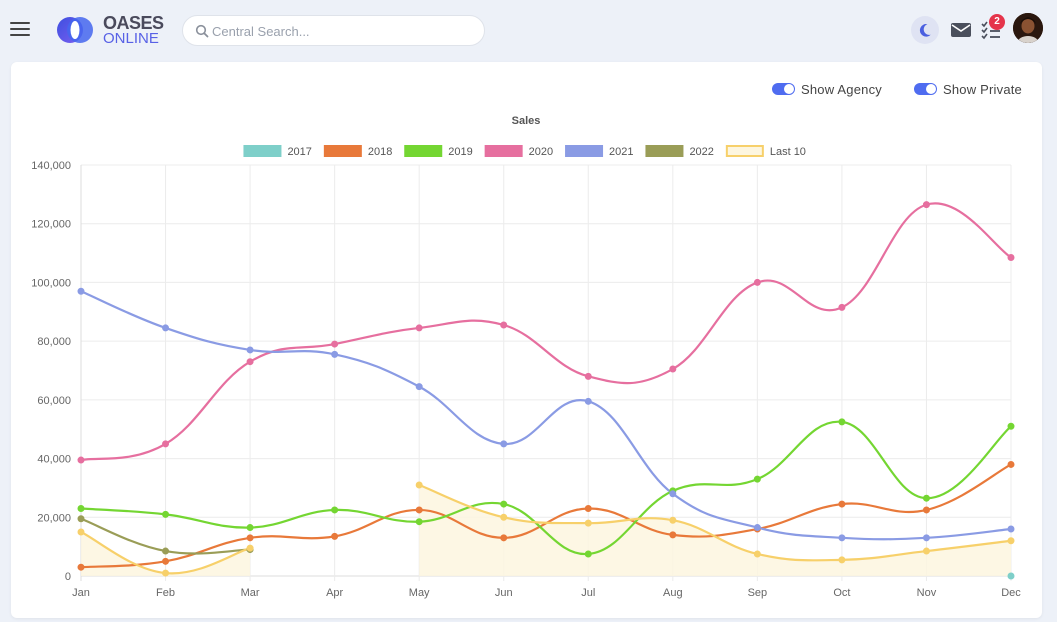 The image size is (1057, 622). What do you see at coordinates (1028, 28) in the screenshot?
I see `user-avatar` at bounding box center [1028, 28].